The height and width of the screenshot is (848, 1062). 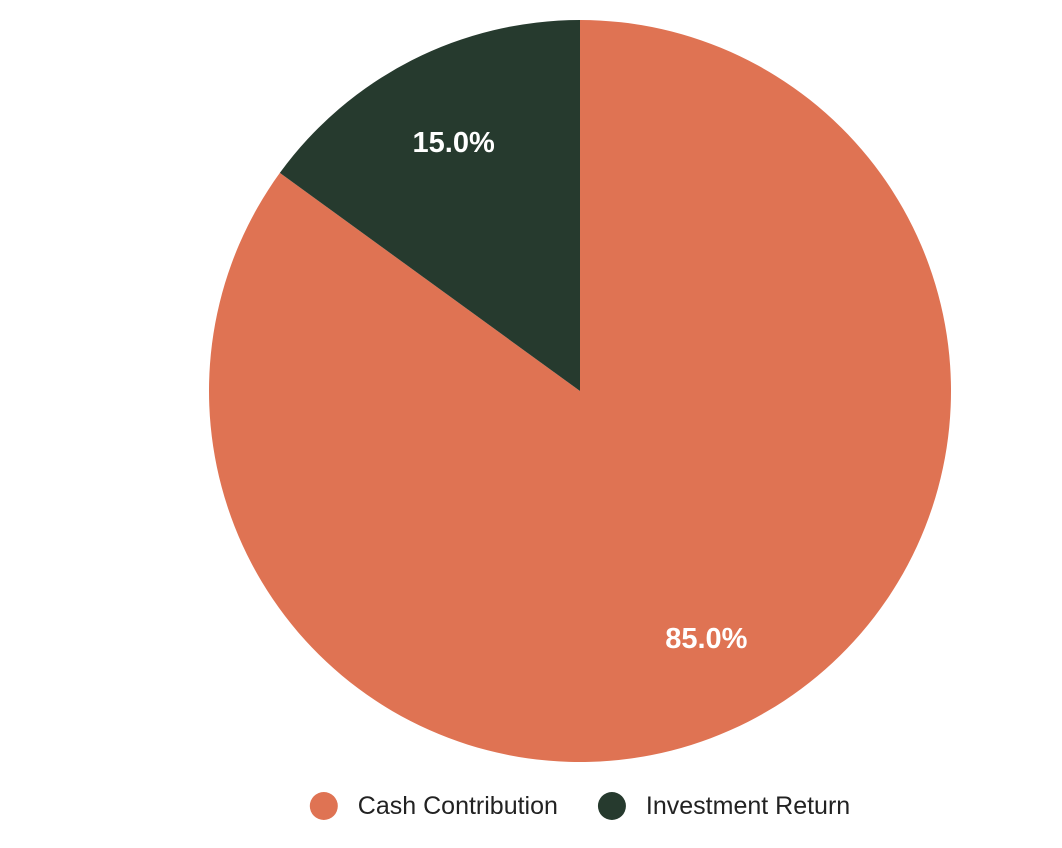 What do you see at coordinates (706, 639) in the screenshot?
I see `value-label: 85.0%` at bounding box center [706, 639].